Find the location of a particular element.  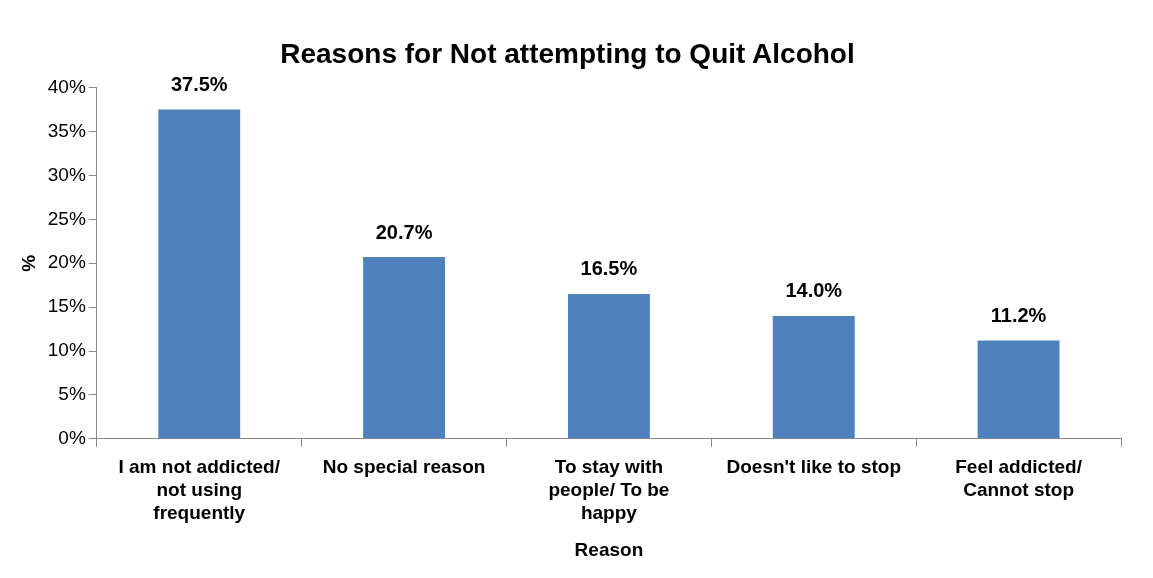

x-tick-label: I am not addicted/ not using frequently is located at coordinates (199, 490).